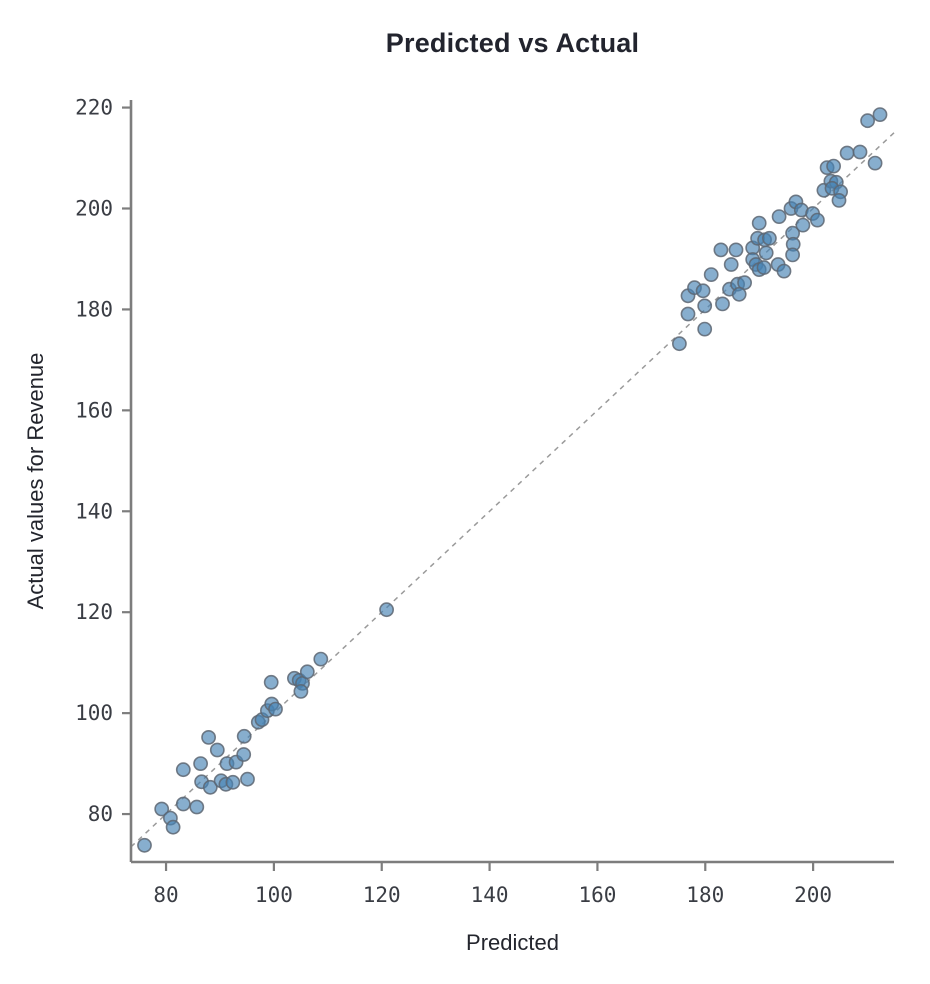 The height and width of the screenshot is (984, 930). What do you see at coordinates (100, 814) in the screenshot?
I see `y-tick-label: 80` at bounding box center [100, 814].